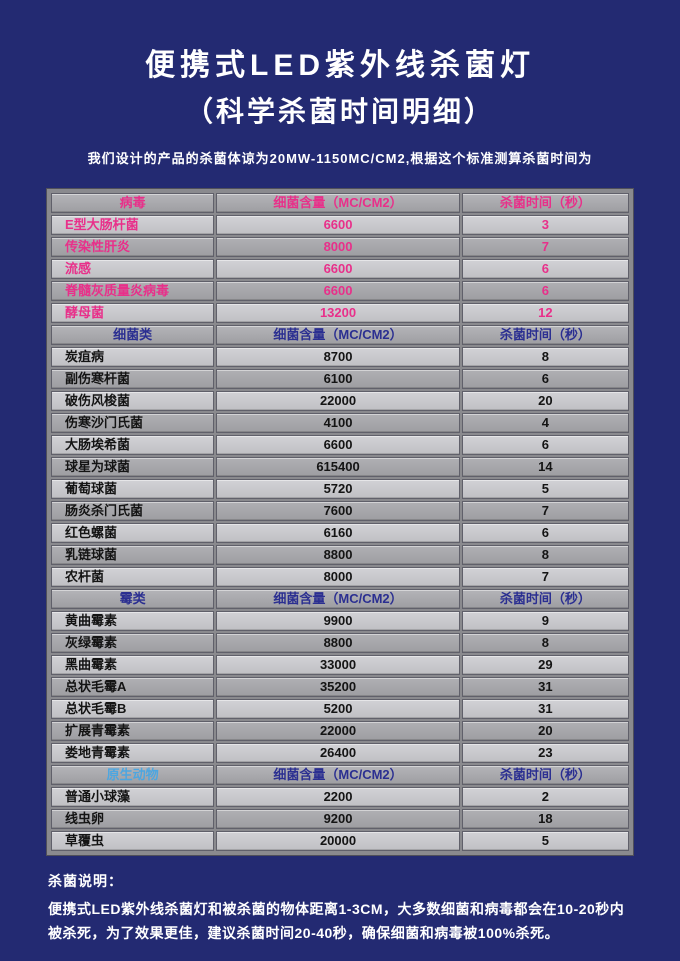 The image size is (680, 961). I want to click on time-value: 20, so click(545, 400).